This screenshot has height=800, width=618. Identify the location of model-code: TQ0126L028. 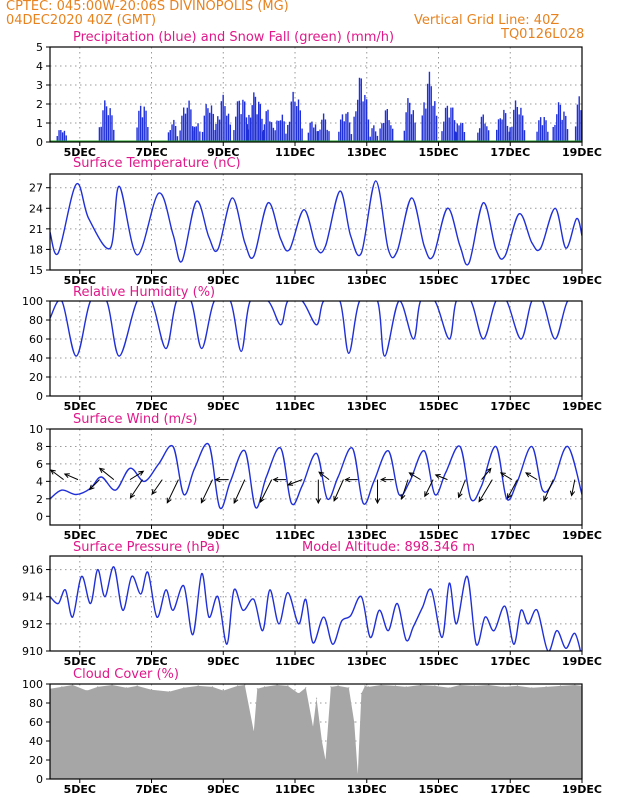
(543, 34).